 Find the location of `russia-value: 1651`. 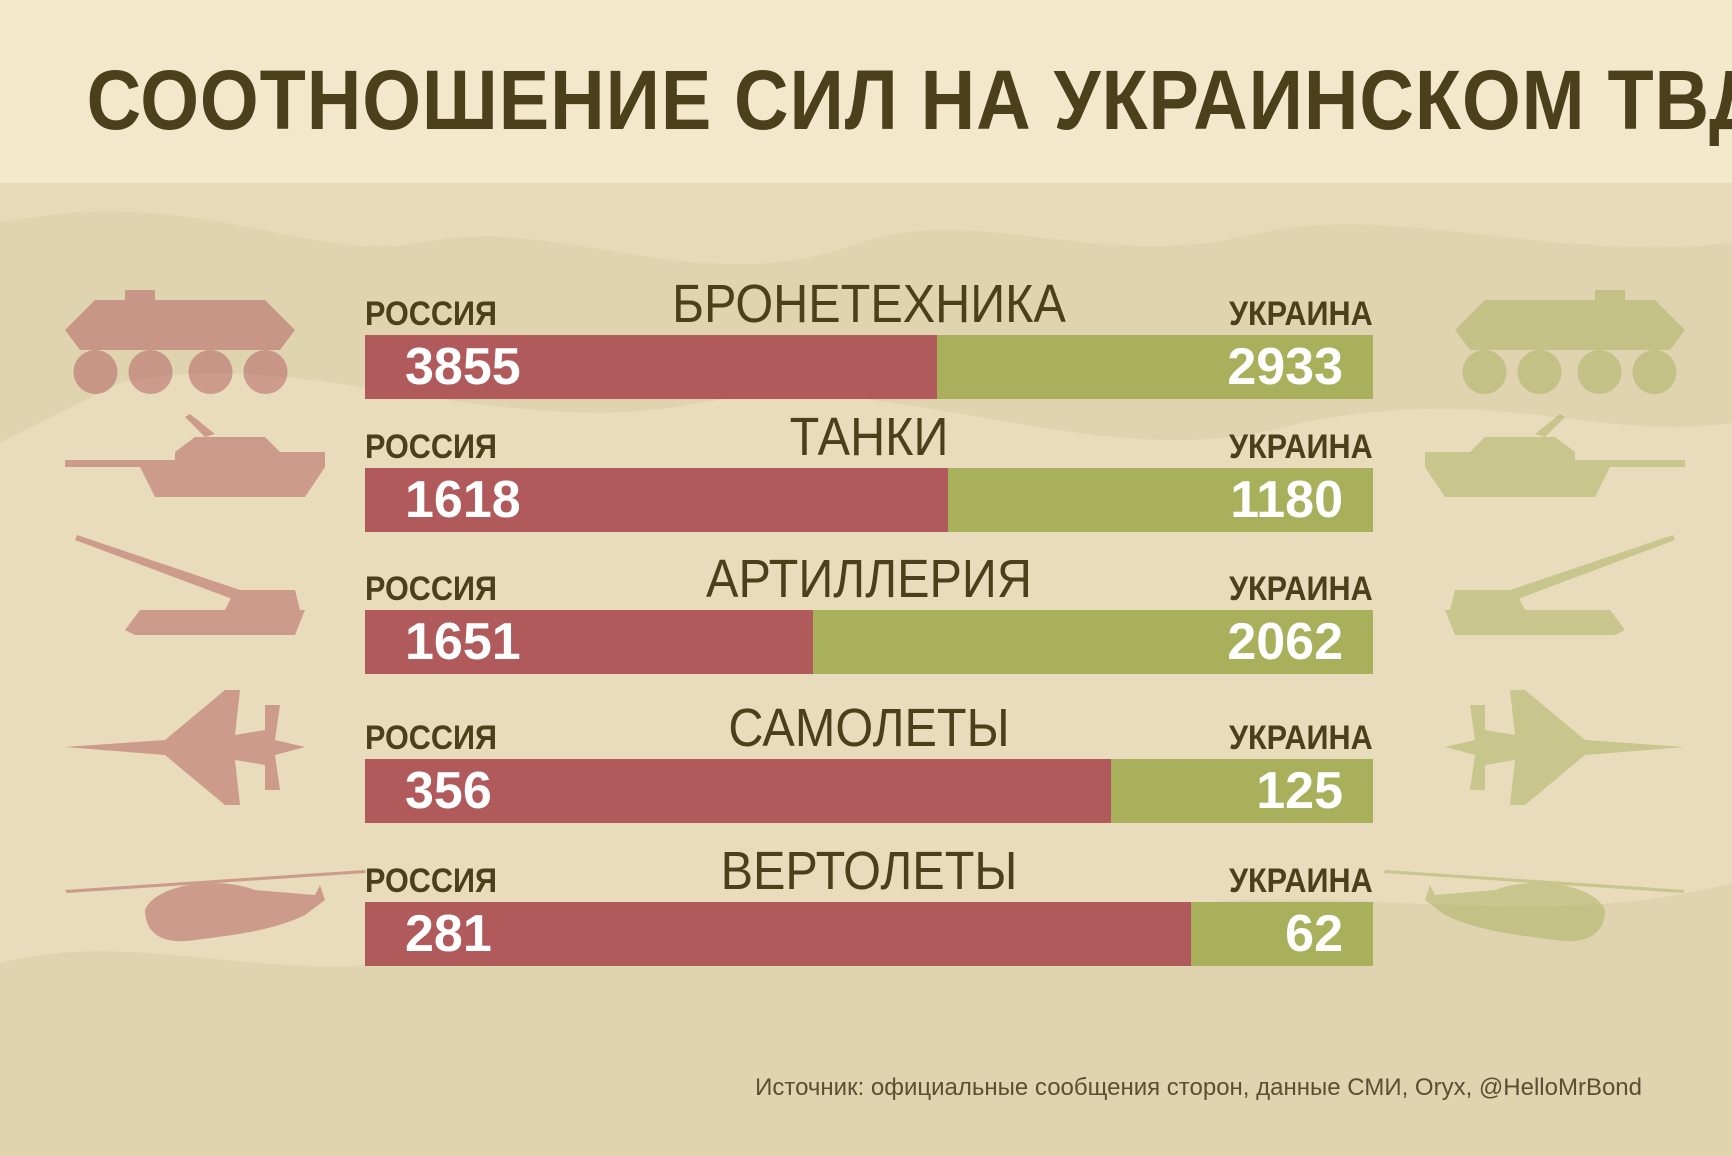

russia-value: 1651 is located at coordinates (463, 642).